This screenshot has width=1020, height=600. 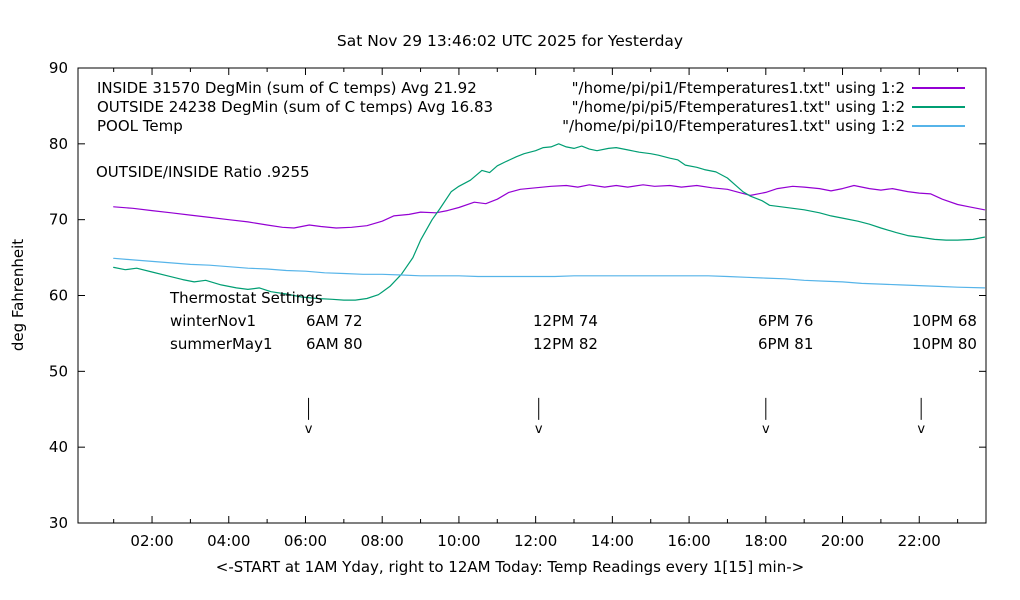 I want to click on x-tick-label: 14:00, so click(x=612, y=541).